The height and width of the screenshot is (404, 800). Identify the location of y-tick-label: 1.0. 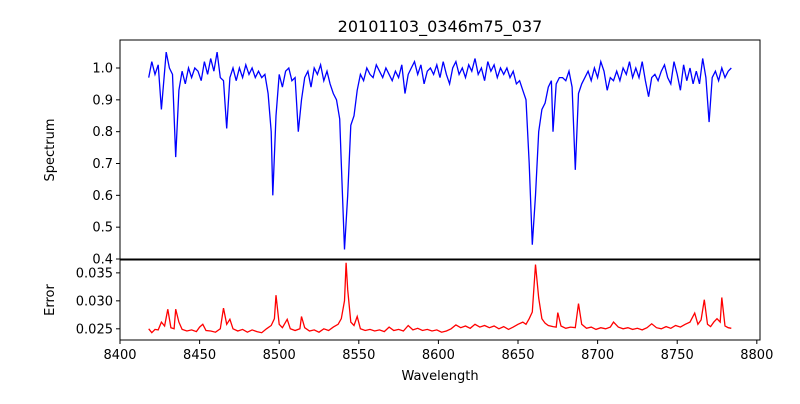
(102, 69).